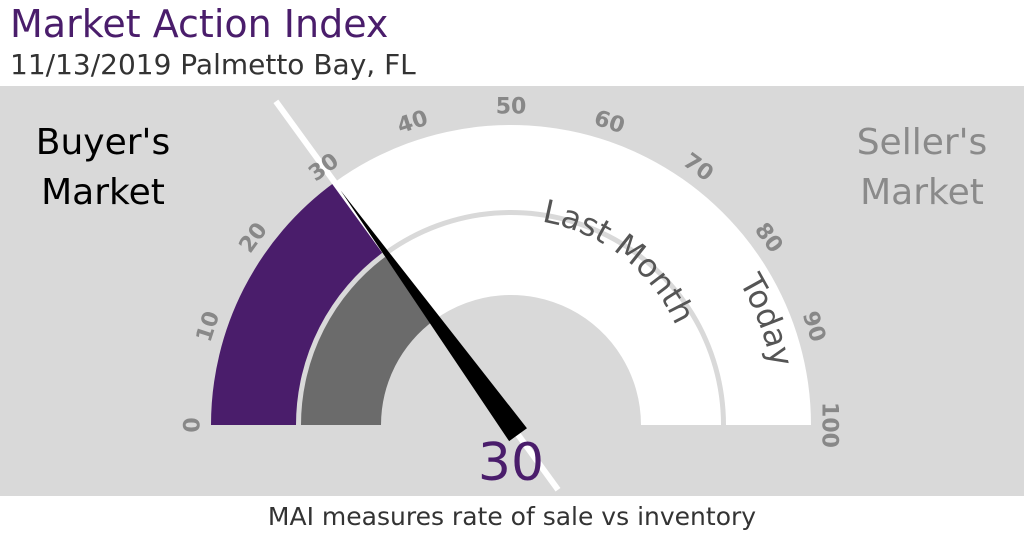  What do you see at coordinates (103, 142) in the screenshot?
I see `buyers-market-label-line1: Buyer's` at bounding box center [103, 142].